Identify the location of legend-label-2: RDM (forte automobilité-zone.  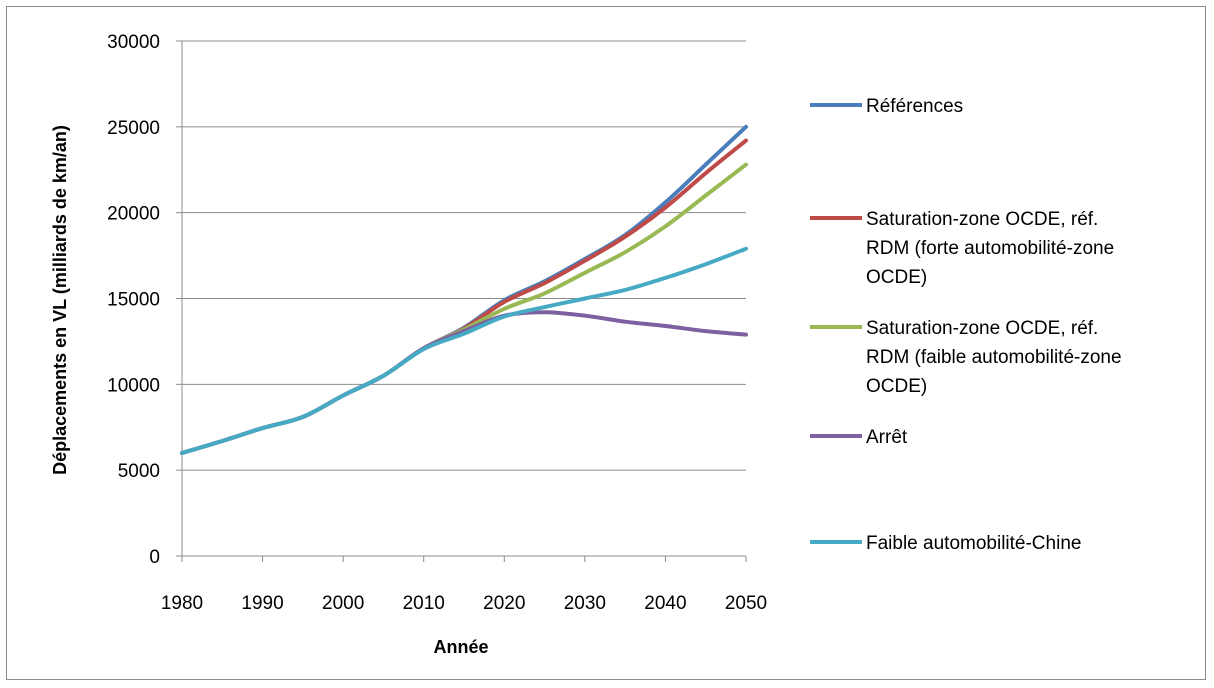
(990, 248).